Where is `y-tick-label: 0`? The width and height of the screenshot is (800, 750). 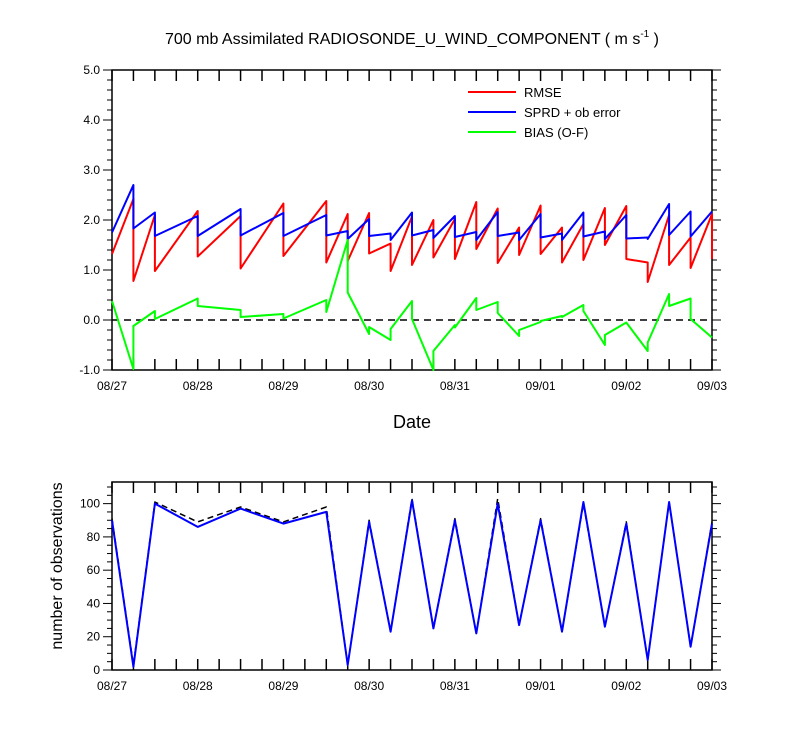
y-tick-label: 0 is located at coordinates (96, 670).